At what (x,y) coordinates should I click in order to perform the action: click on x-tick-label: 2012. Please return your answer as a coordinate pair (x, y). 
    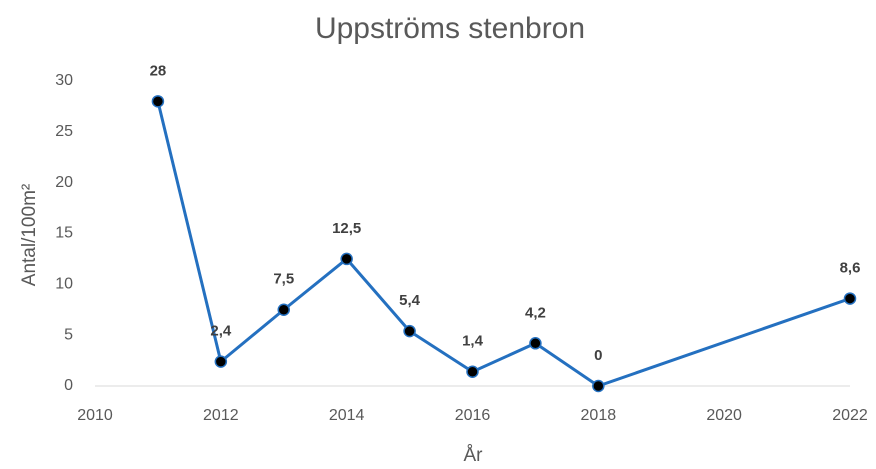
    Looking at the image, I should click on (221, 415).